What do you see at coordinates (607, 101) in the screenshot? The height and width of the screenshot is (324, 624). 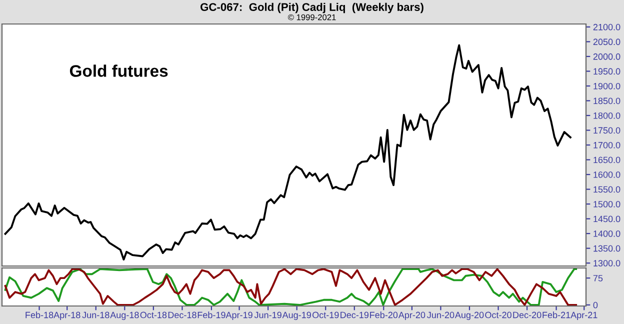 I see `y-tick-label: 1850.0` at bounding box center [607, 101].